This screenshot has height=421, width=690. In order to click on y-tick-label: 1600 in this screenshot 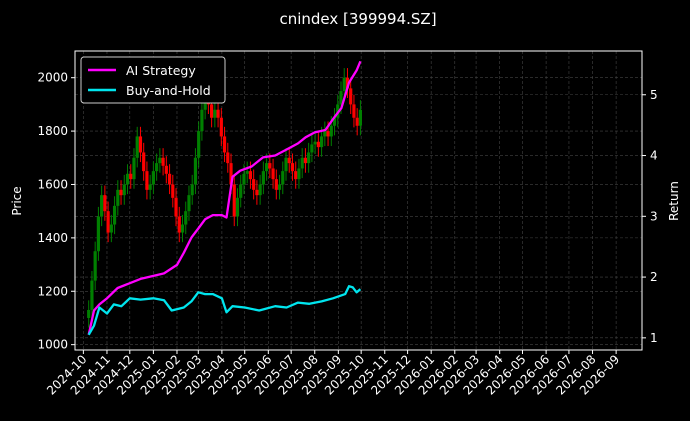, I will do `click(52, 184)`.